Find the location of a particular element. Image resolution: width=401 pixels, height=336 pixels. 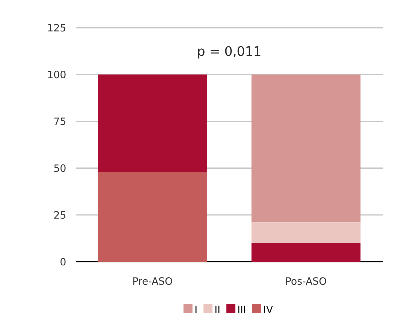

legend-label: I is located at coordinates (196, 310).